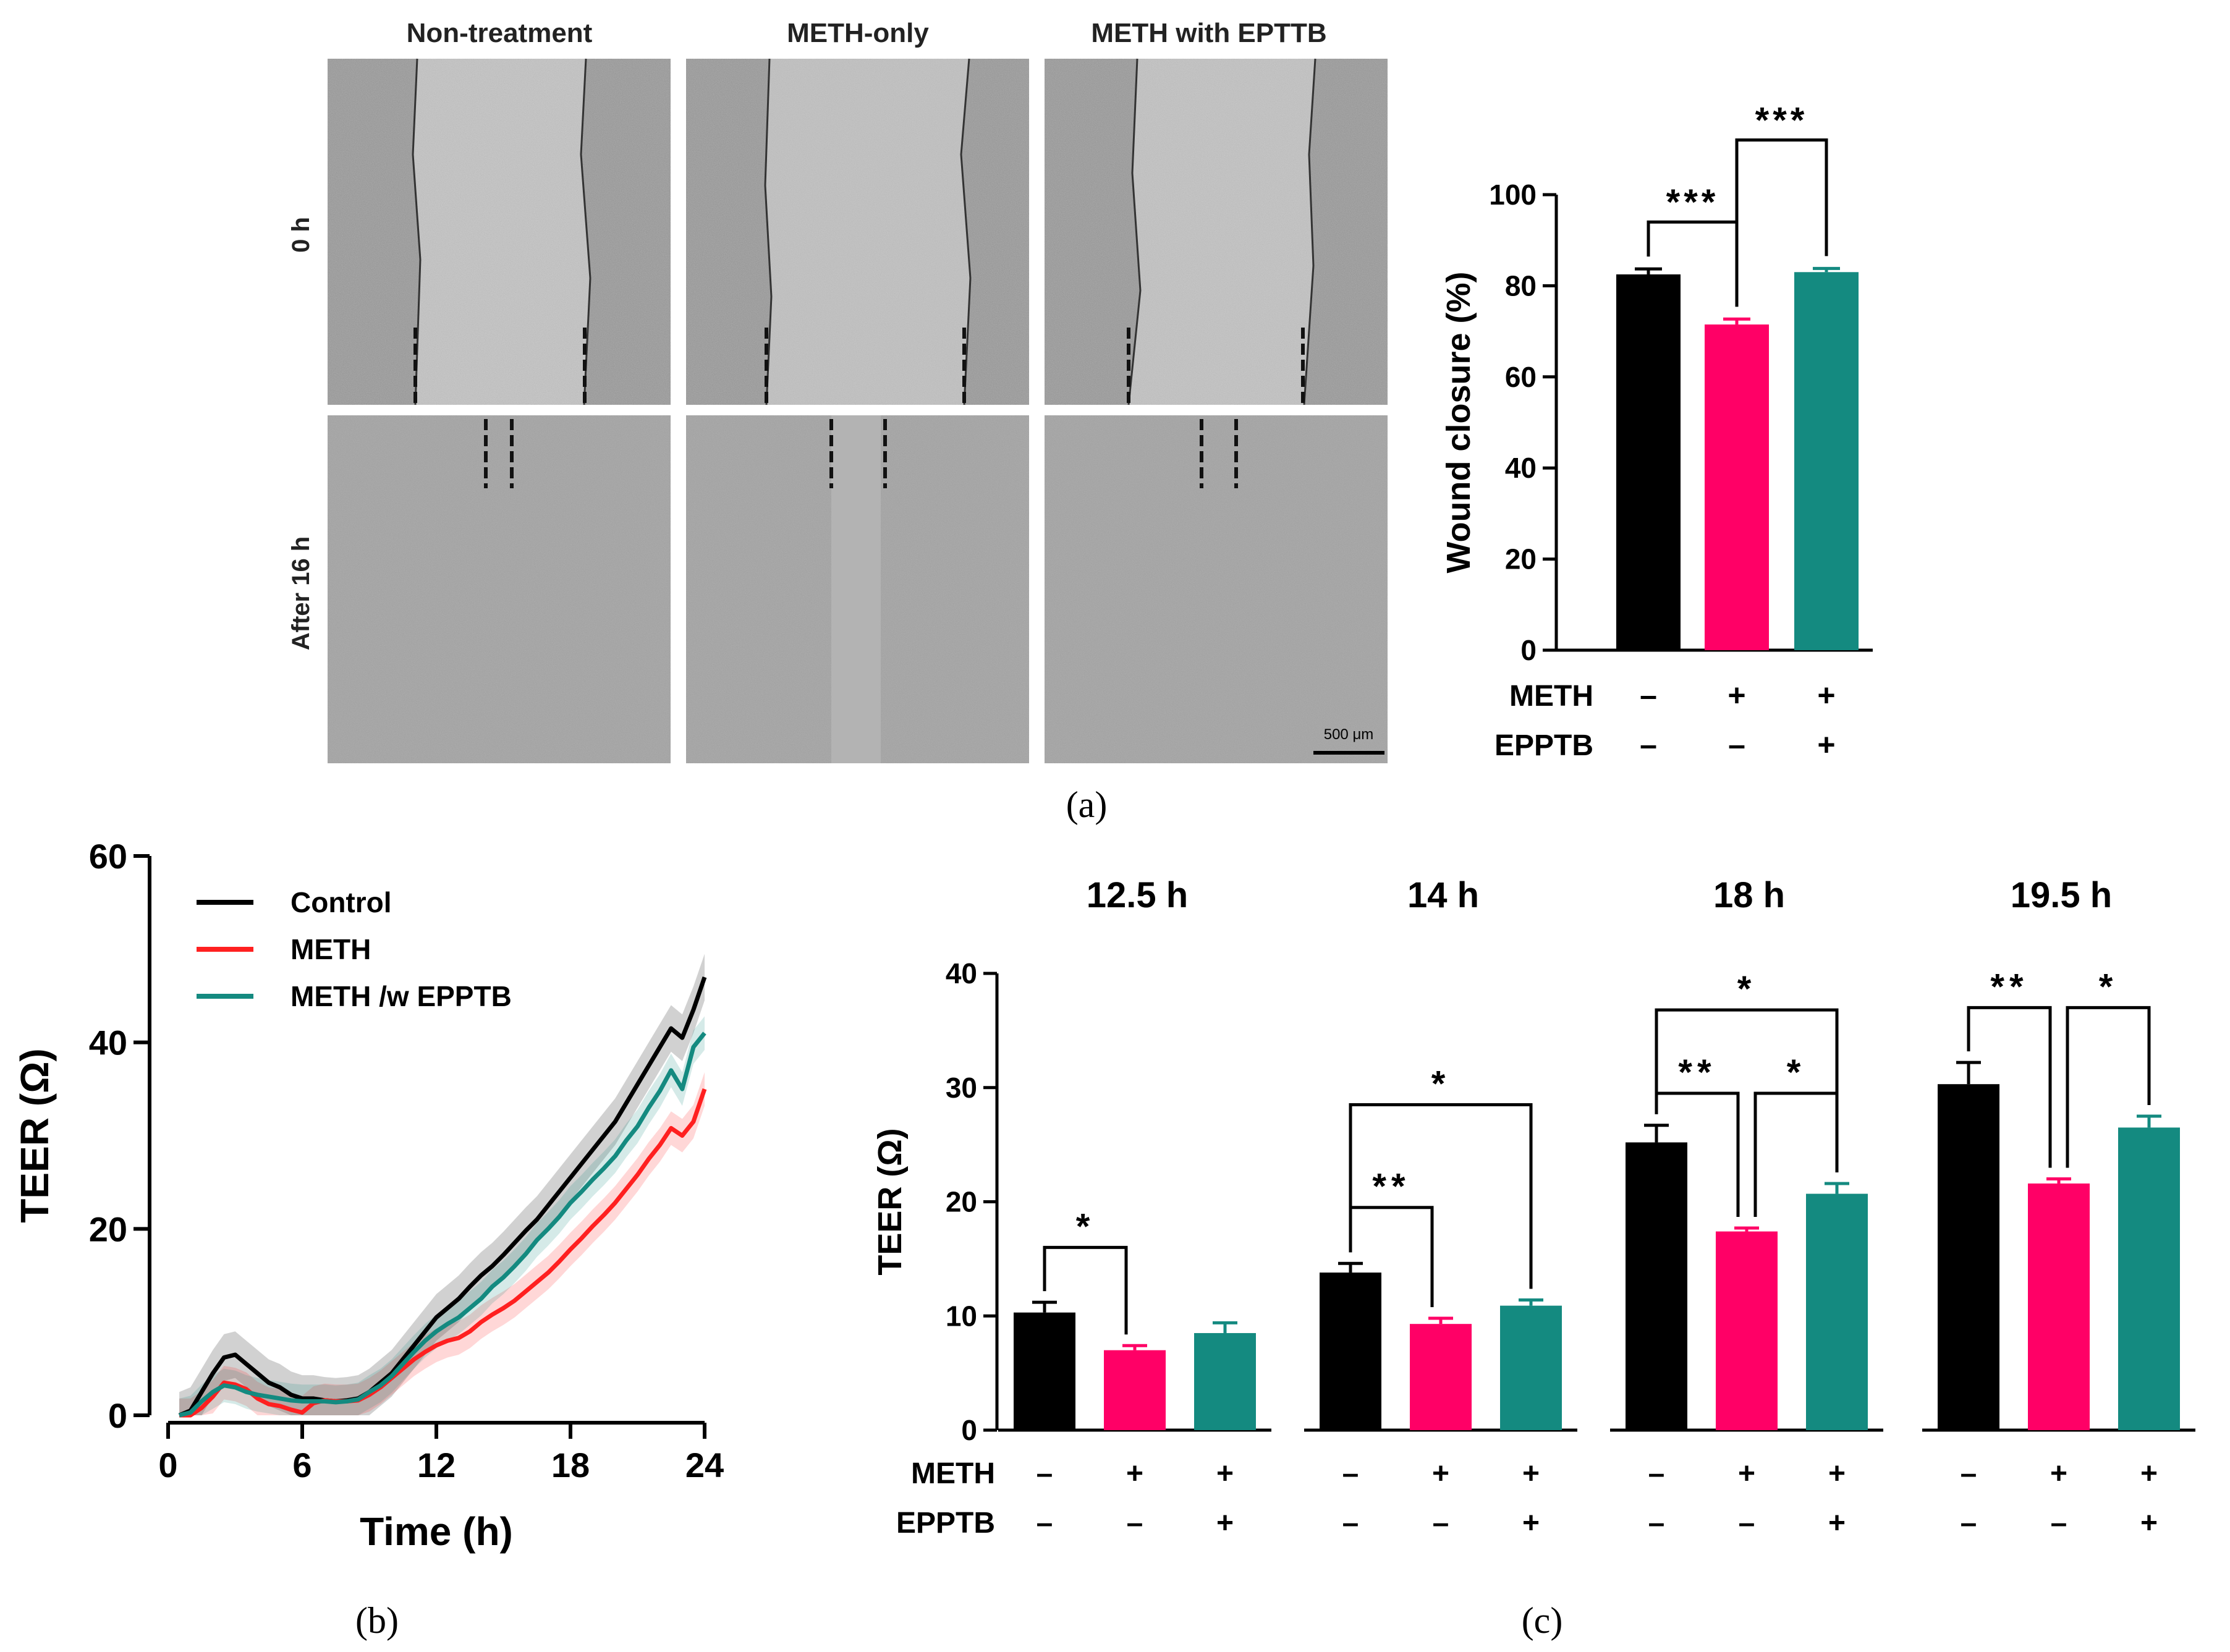  I want to click on y-tick-label: 10, so click(961, 1316).